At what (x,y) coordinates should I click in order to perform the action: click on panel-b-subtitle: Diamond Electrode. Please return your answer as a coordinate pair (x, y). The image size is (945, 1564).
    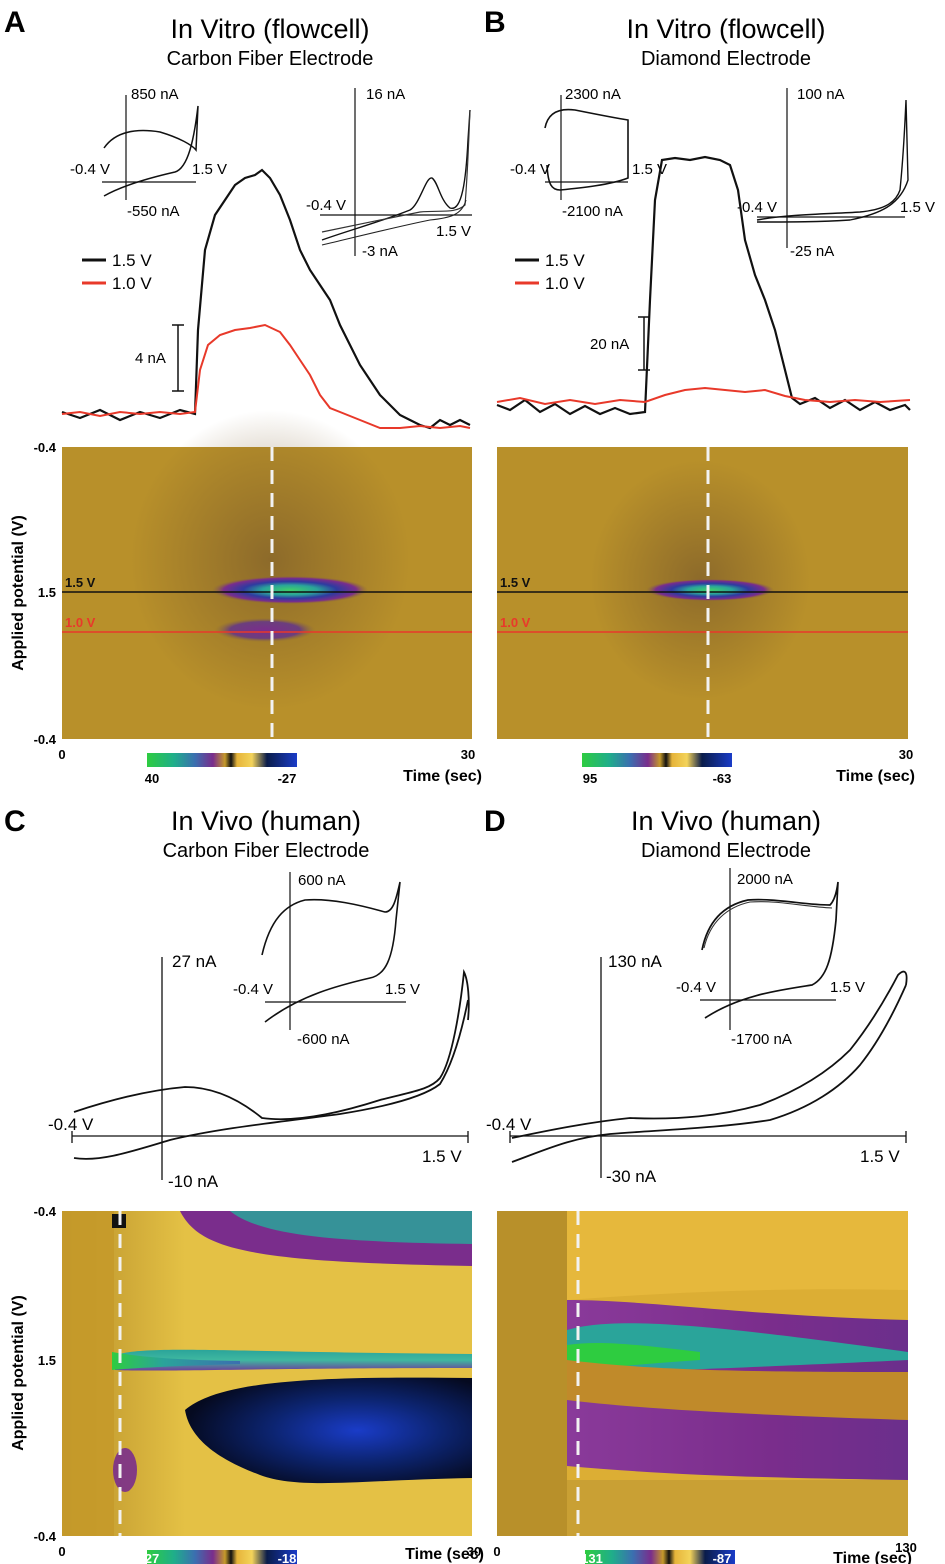
    Looking at the image, I should click on (726, 59).